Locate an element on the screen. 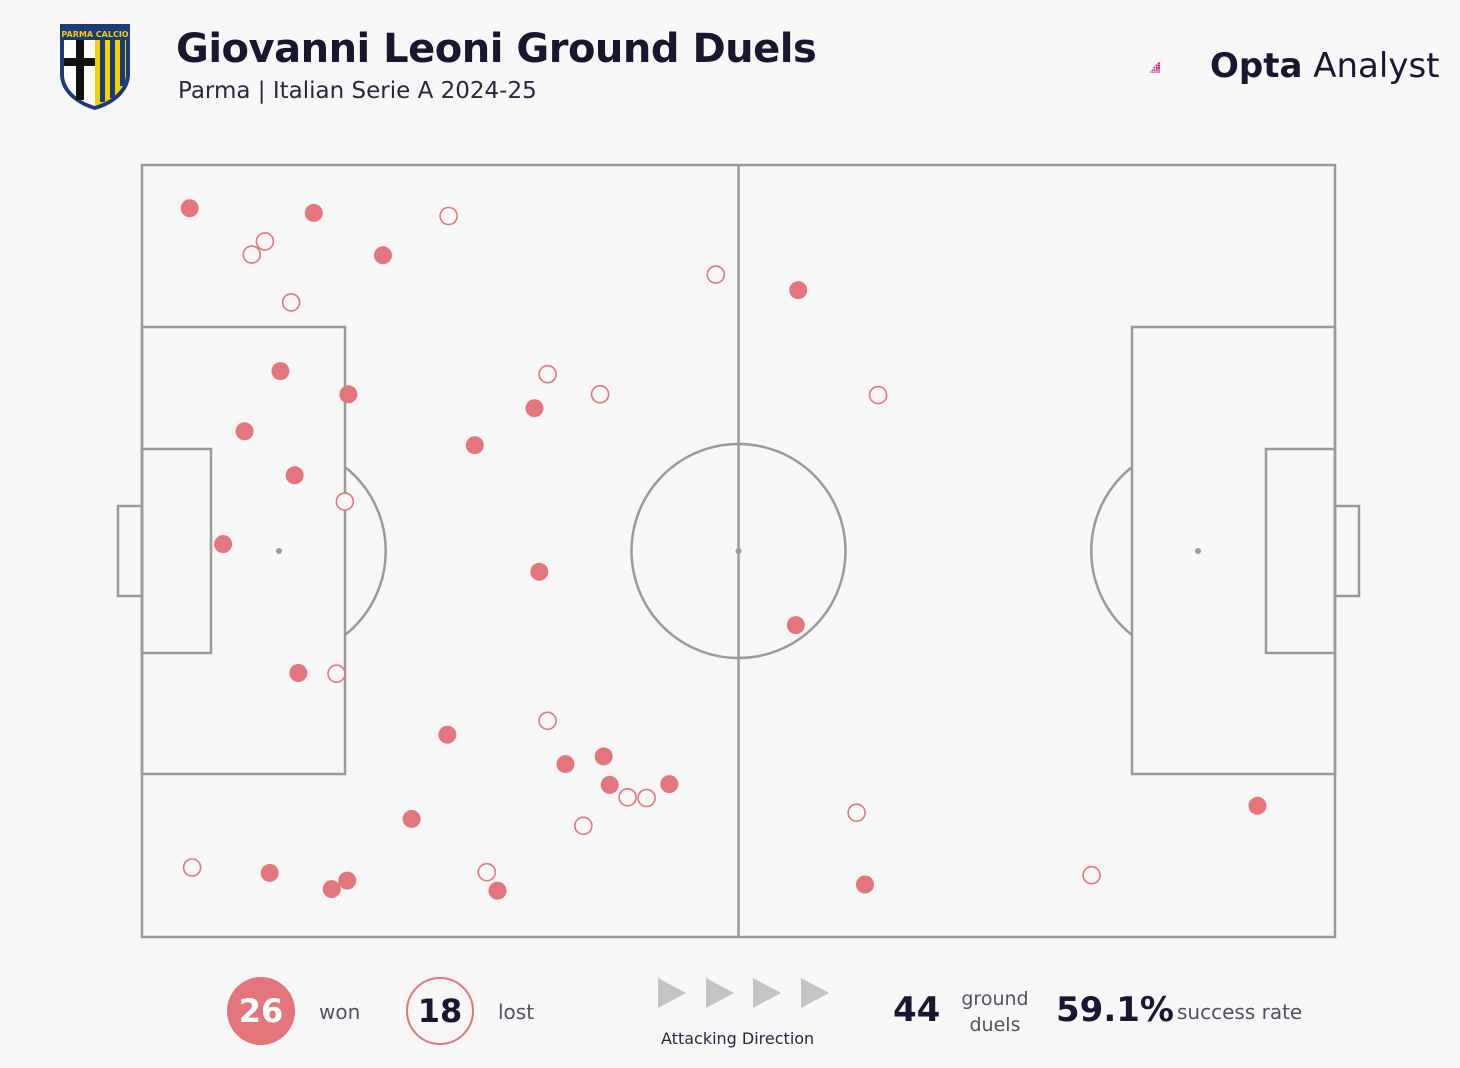  left-penalty-spot is located at coordinates (279, 551).